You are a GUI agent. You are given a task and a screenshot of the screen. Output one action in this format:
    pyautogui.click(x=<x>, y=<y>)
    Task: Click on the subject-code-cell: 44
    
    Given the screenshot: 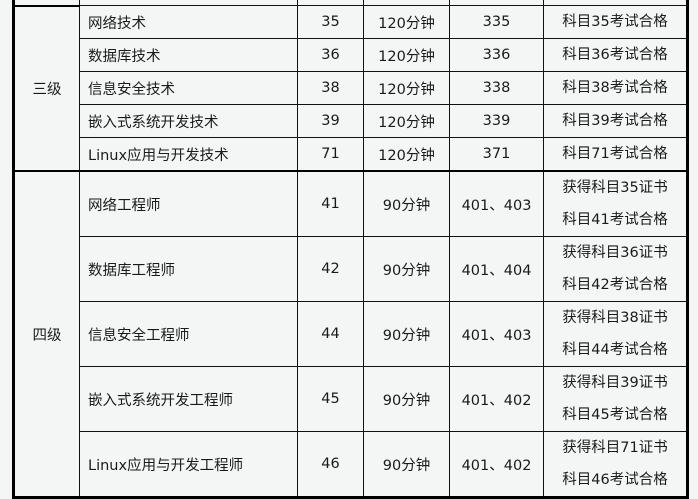 What is the action you would take?
    pyautogui.click(x=330, y=334)
    